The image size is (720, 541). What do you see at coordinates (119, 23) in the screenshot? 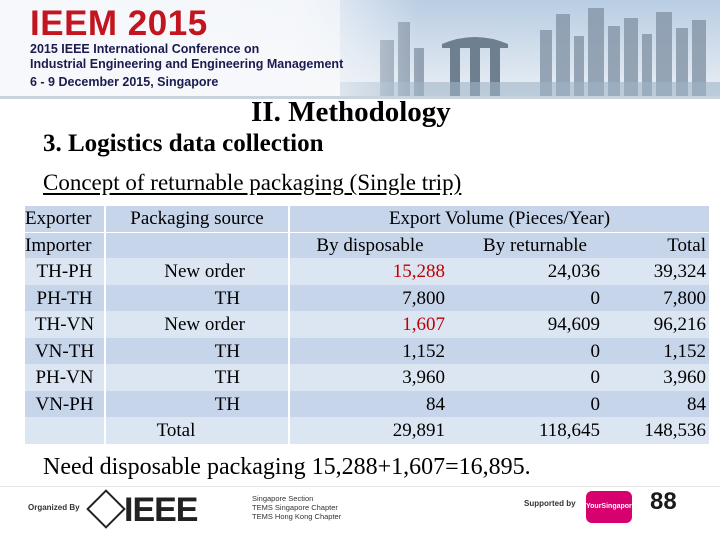
I see `conference-logo: IEEM 2015` at bounding box center [119, 23].